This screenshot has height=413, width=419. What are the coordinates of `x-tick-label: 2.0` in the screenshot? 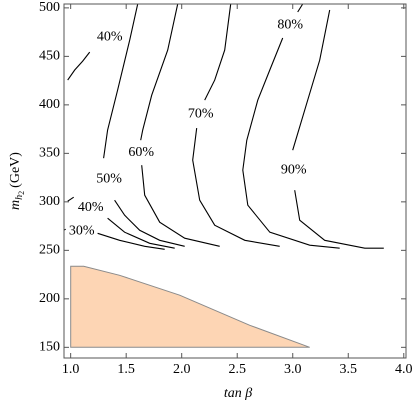 It's located at (182, 369).